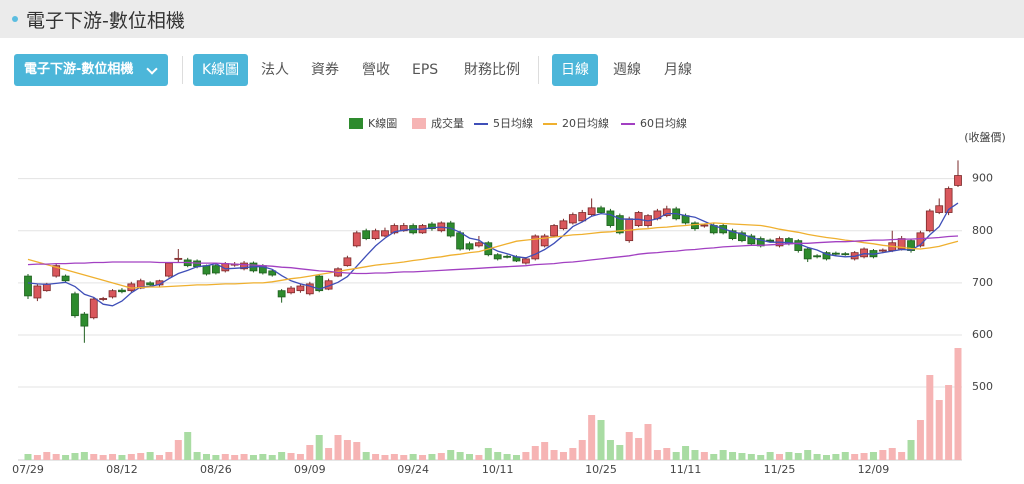 This screenshot has width=1024, height=484. Describe the element at coordinates (376, 70) in the screenshot. I see `tab: 營收` at that location.